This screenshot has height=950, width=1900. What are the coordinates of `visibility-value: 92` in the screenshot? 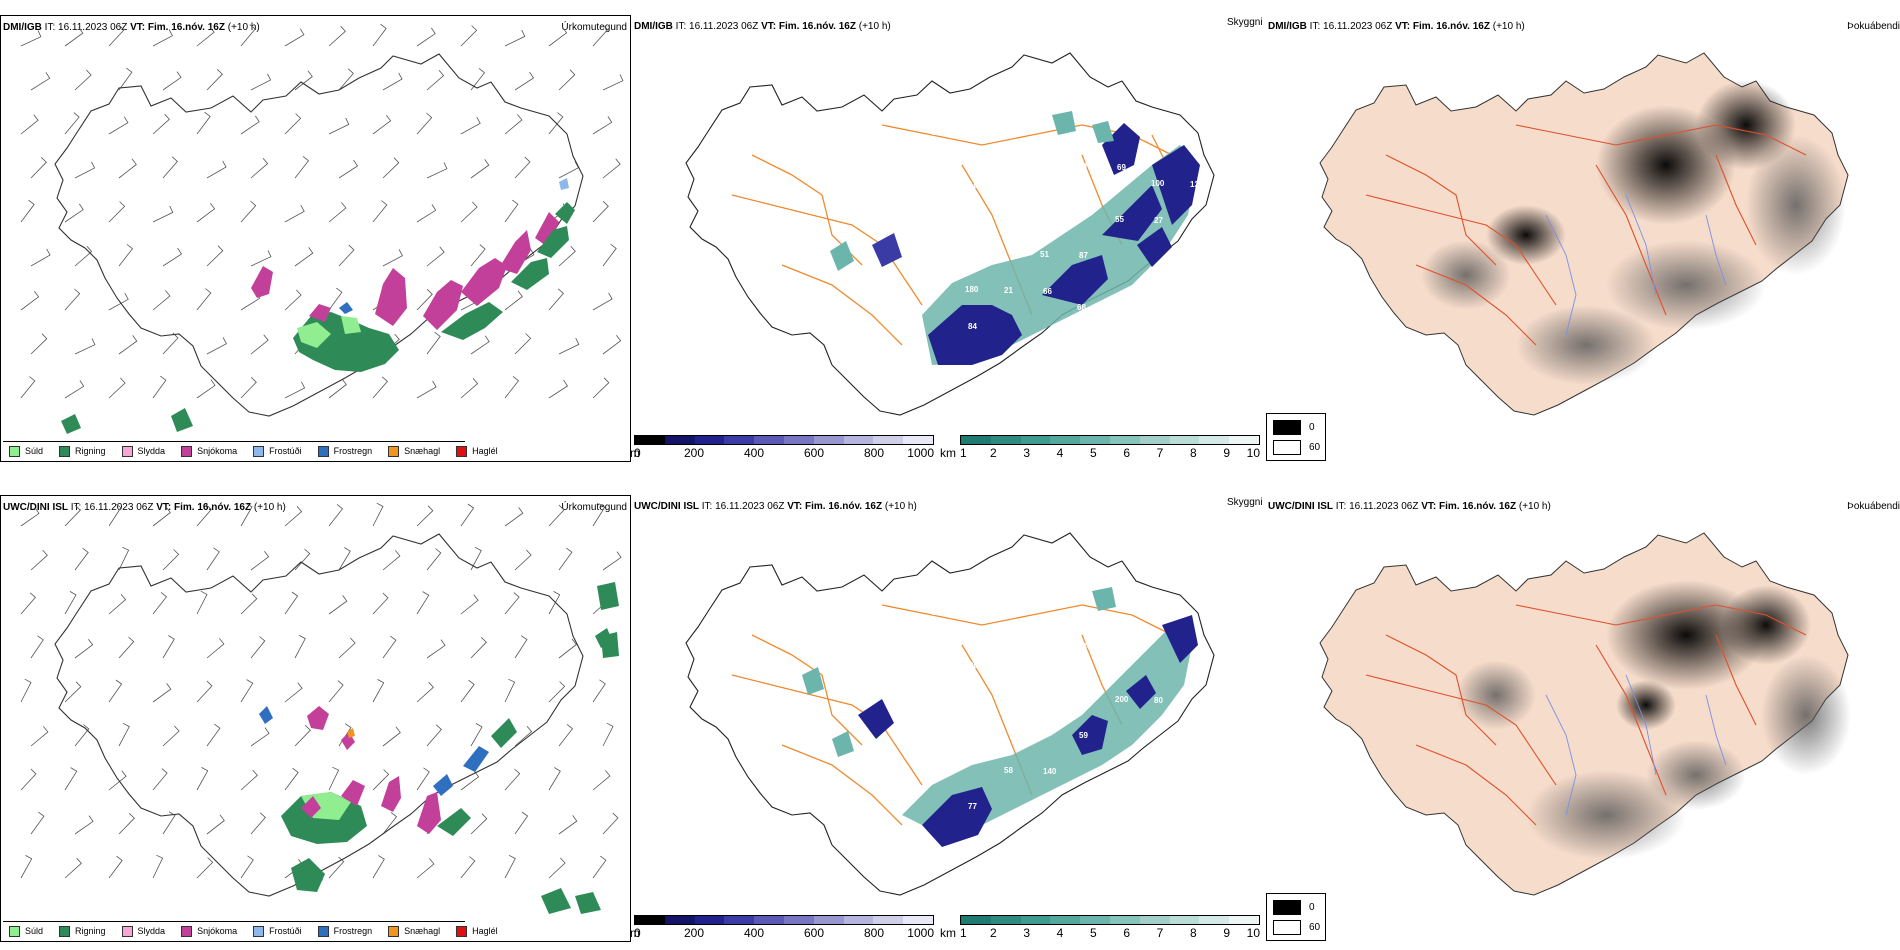 It's located at (1195, 753).